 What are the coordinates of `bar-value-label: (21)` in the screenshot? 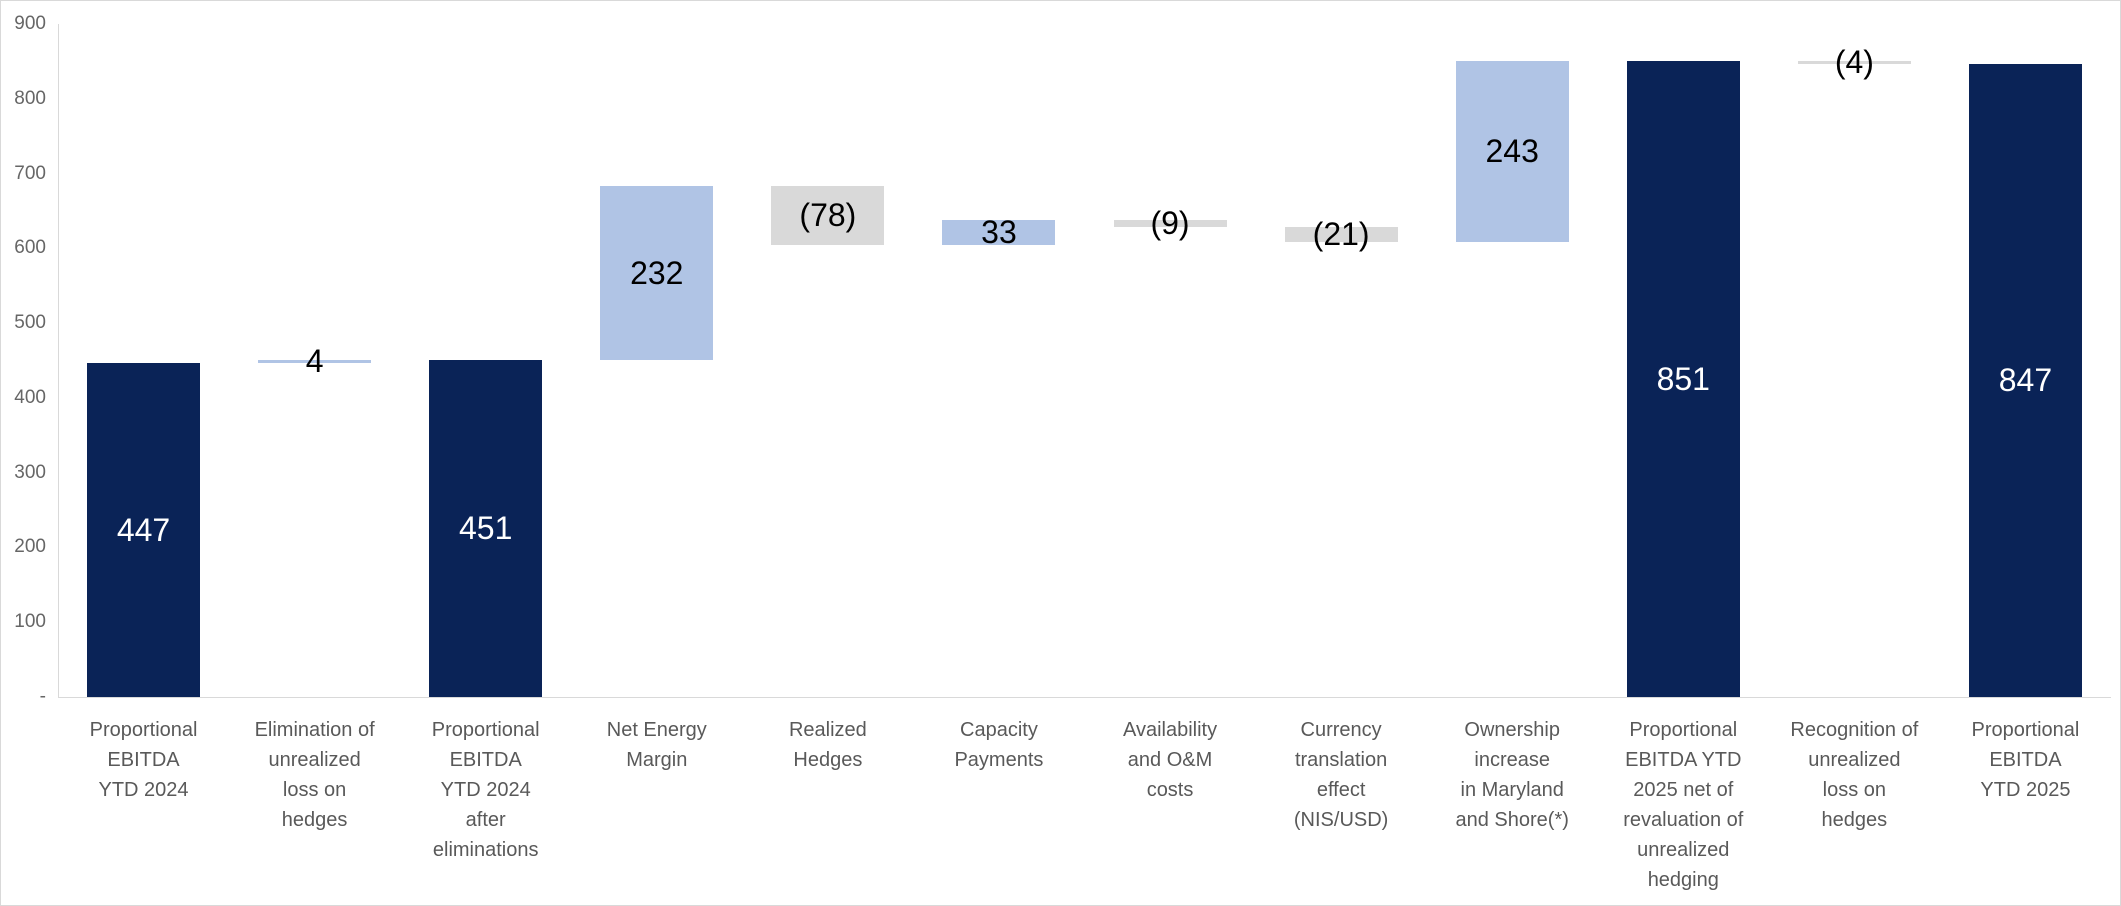 It's located at (1341, 234).